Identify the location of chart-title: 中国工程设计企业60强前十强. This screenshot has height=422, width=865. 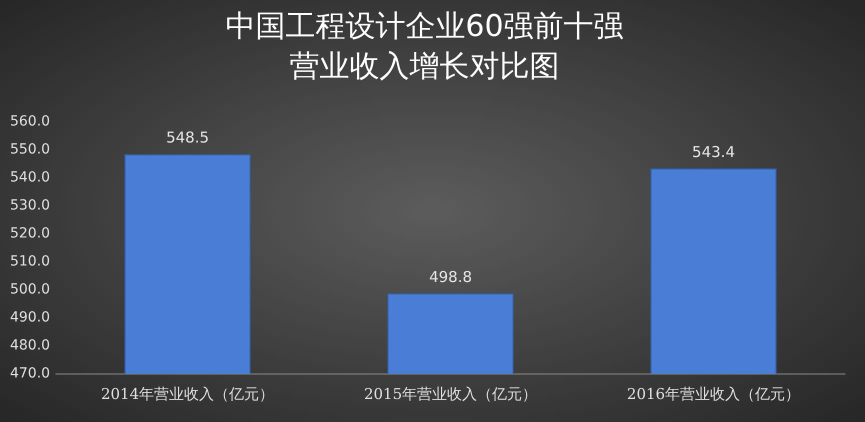
(424, 26).